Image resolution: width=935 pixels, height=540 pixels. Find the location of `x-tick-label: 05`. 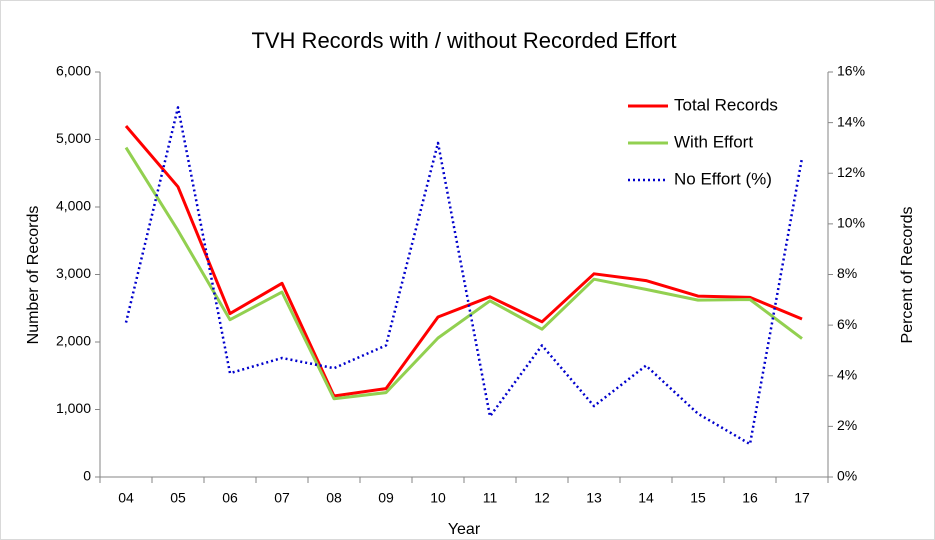

x-tick-label: 05 is located at coordinates (178, 498).